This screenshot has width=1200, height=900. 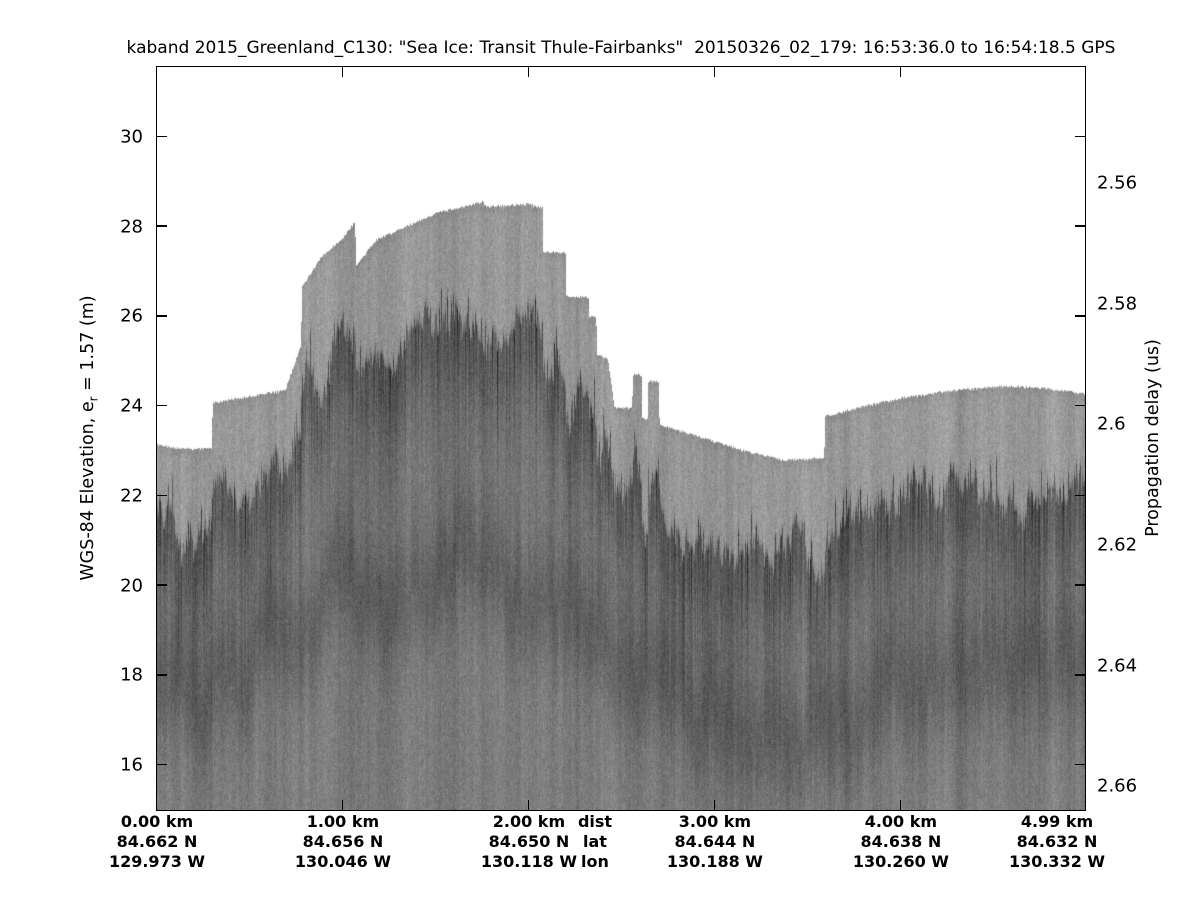 What do you see at coordinates (157, 821) in the screenshot?
I see `x-distance-label: 0.00 km` at bounding box center [157, 821].